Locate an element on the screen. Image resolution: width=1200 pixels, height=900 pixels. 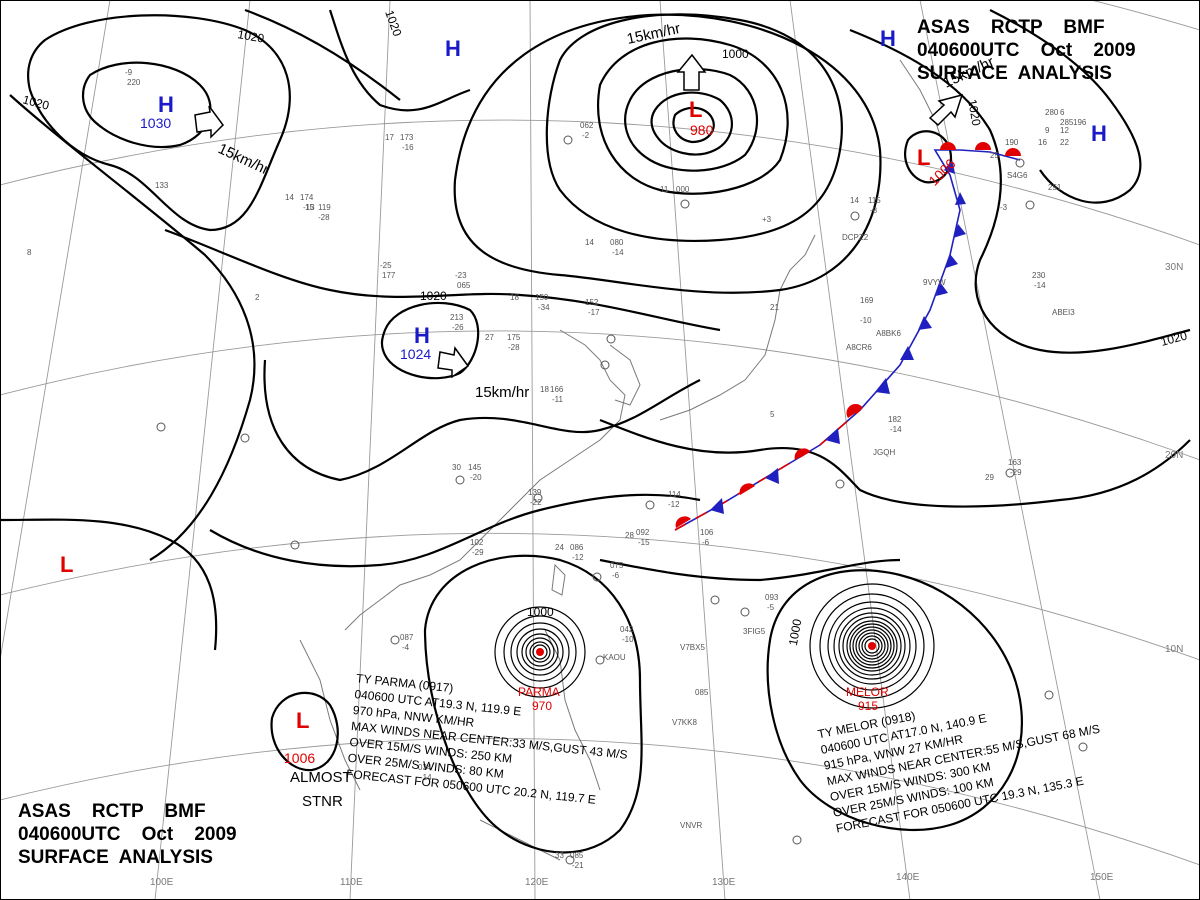
low-pressure-symbol: L is located at coordinates (302, 720).